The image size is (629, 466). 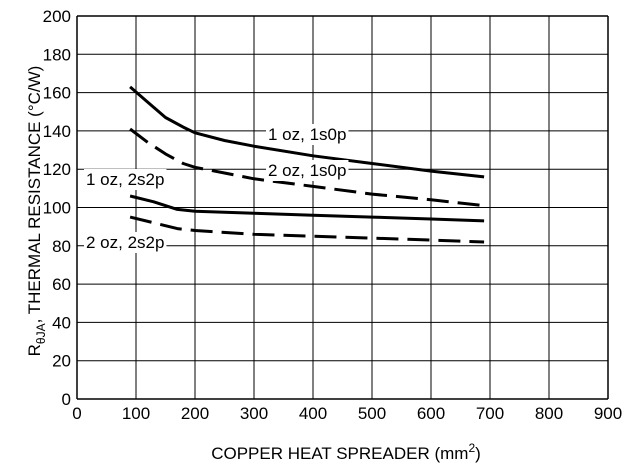 I want to click on y-tick-label: 40, so click(x=61, y=322).